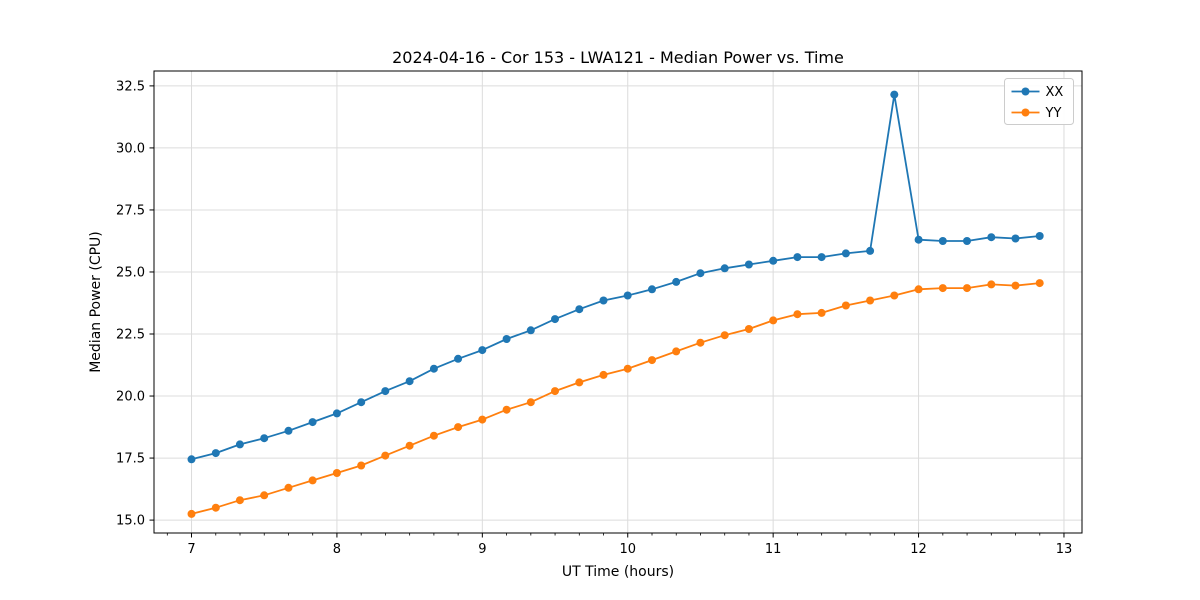  Describe the element at coordinates (918, 549) in the screenshot. I see `x-tick-label: 12` at that location.